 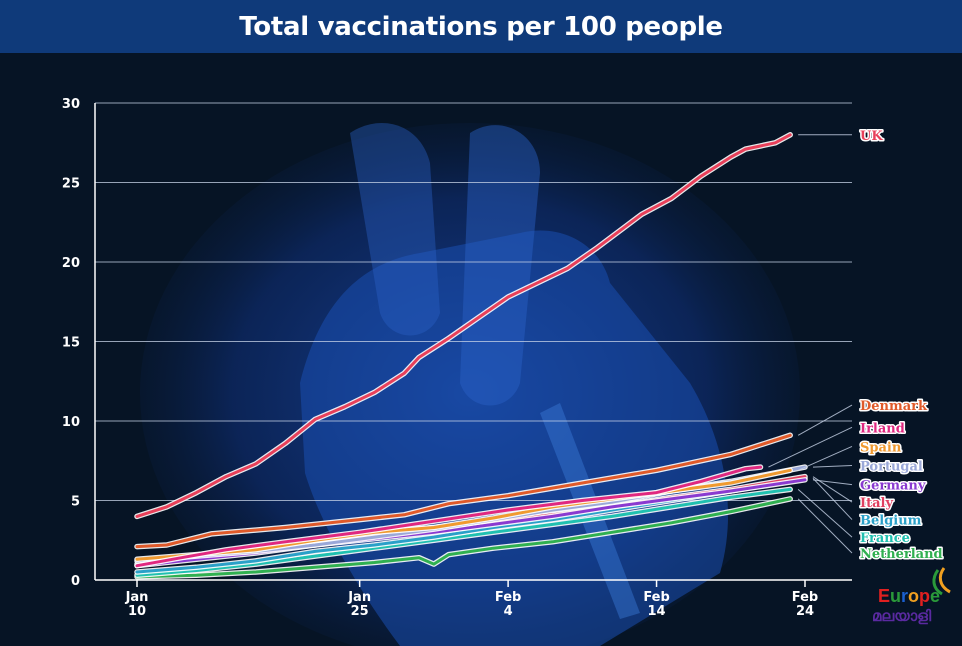 What do you see at coordinates (71, 104) in the screenshot?
I see `y-tick-label-30: 30` at bounding box center [71, 104].